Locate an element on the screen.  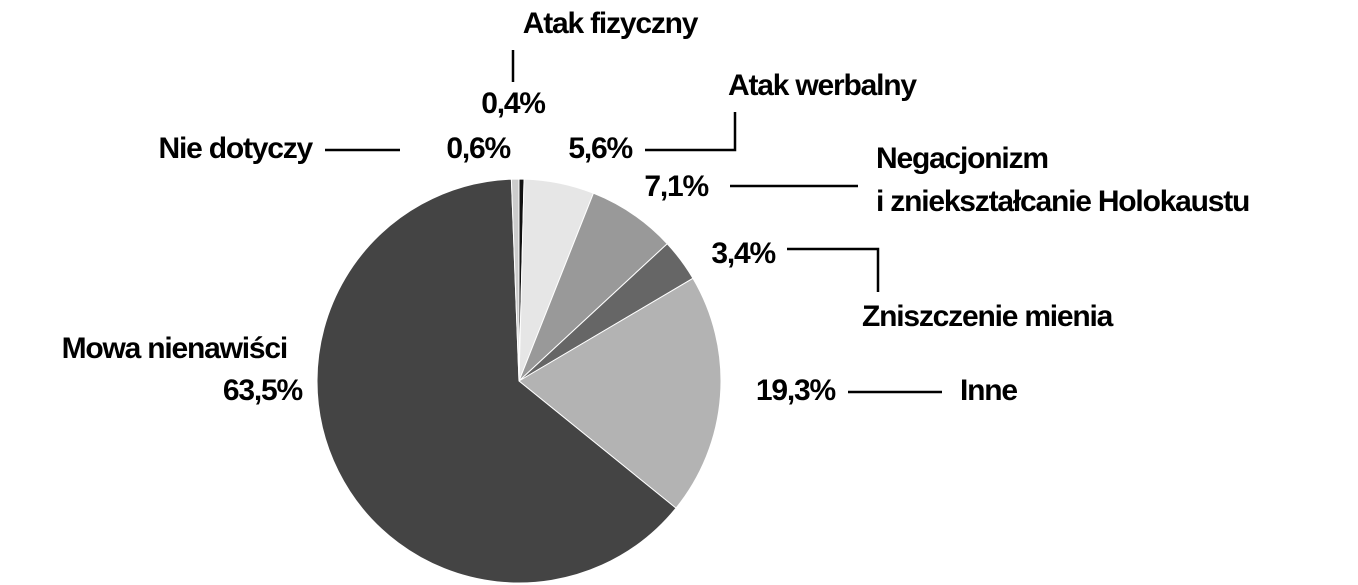
value-label: 7,1% is located at coordinates (676, 186).